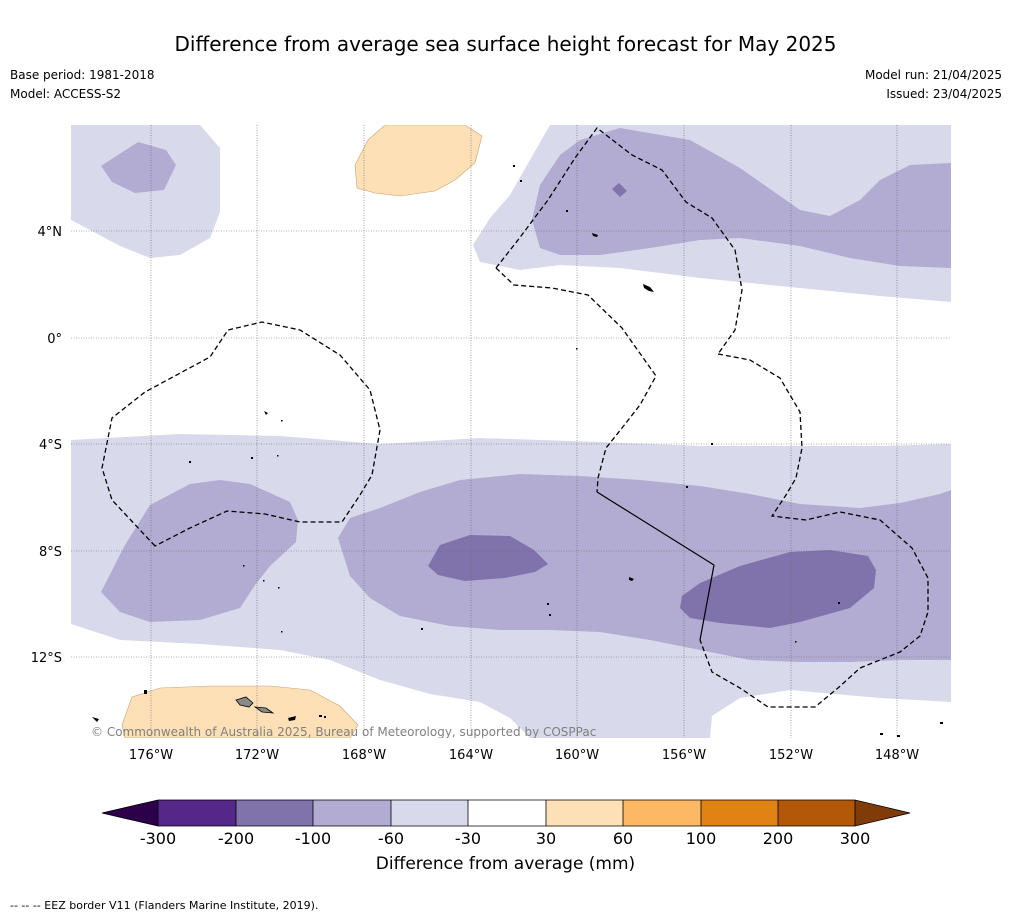 This screenshot has height=919, width=1011. I want to click on lon-label: 156°W, so click(684, 755).